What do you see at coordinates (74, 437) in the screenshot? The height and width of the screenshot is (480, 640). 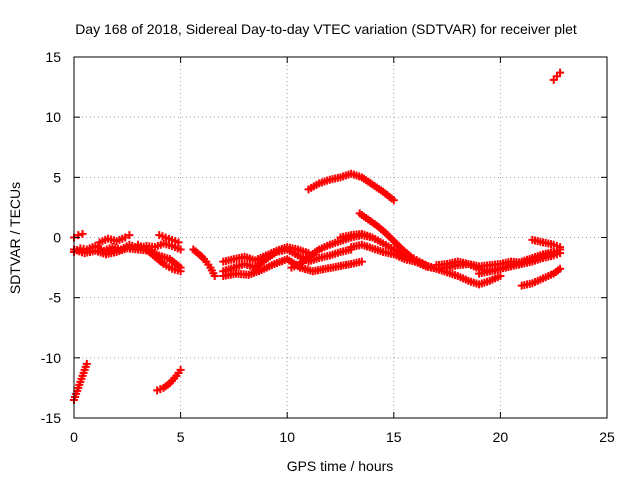 I see `x-tick-label: 0` at bounding box center [74, 437].